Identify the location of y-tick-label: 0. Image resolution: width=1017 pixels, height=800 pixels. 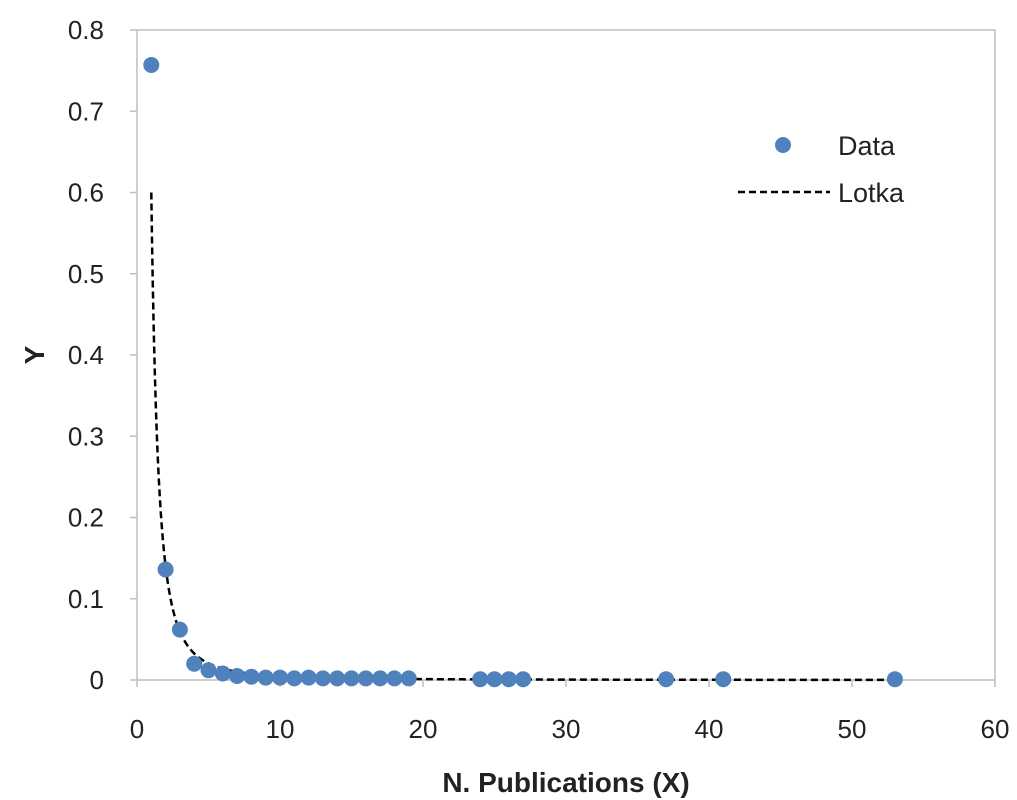
(97, 680).